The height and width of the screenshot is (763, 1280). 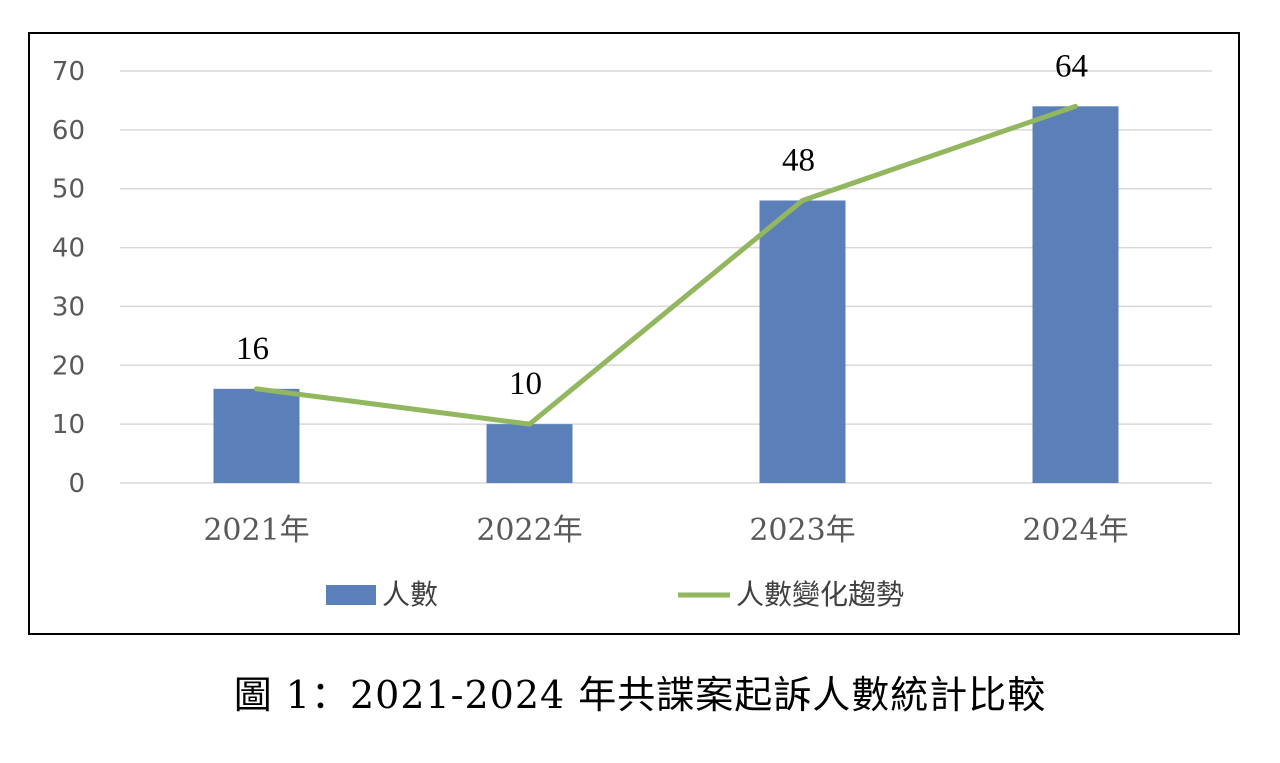 I want to click on legend-bar-label: 人數, so click(x=410, y=594).